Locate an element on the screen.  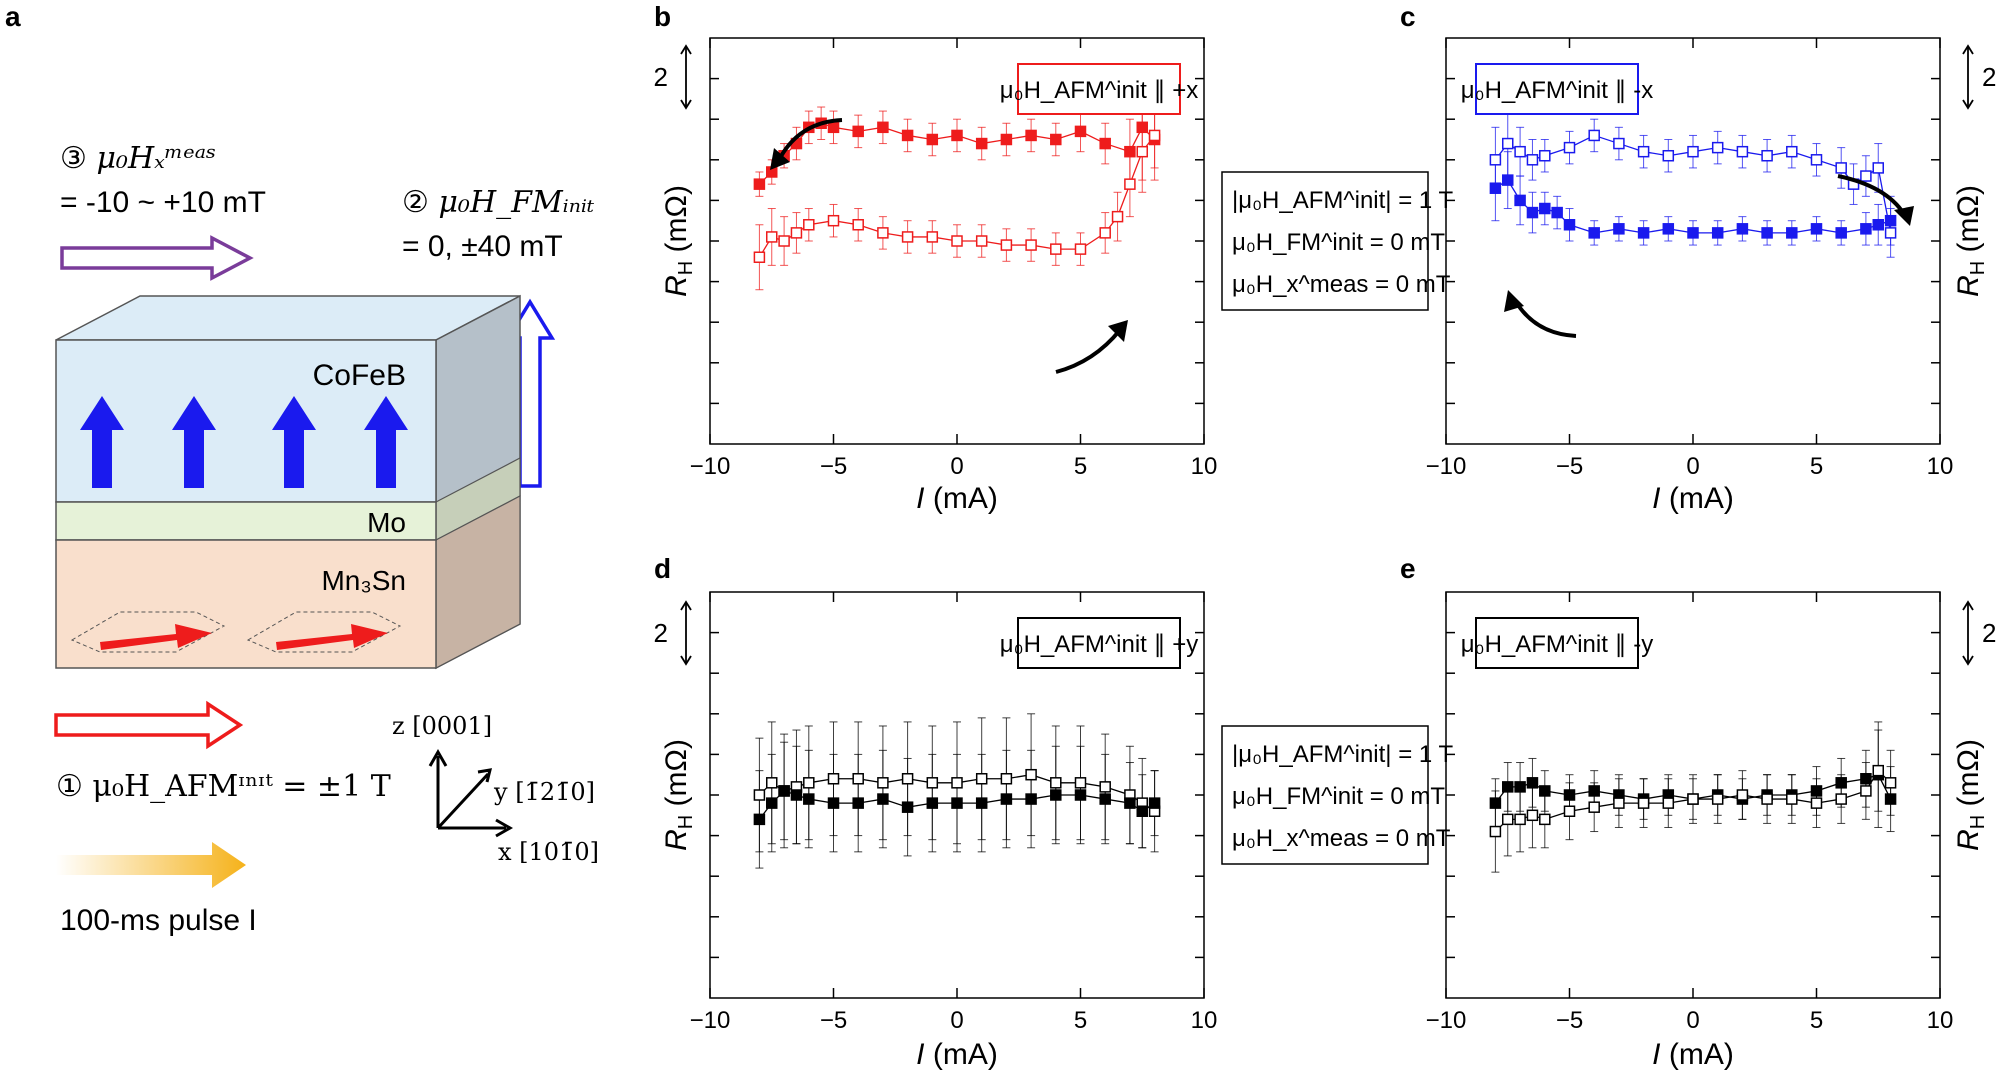
hx-arrow is located at coordinates (157, 258).